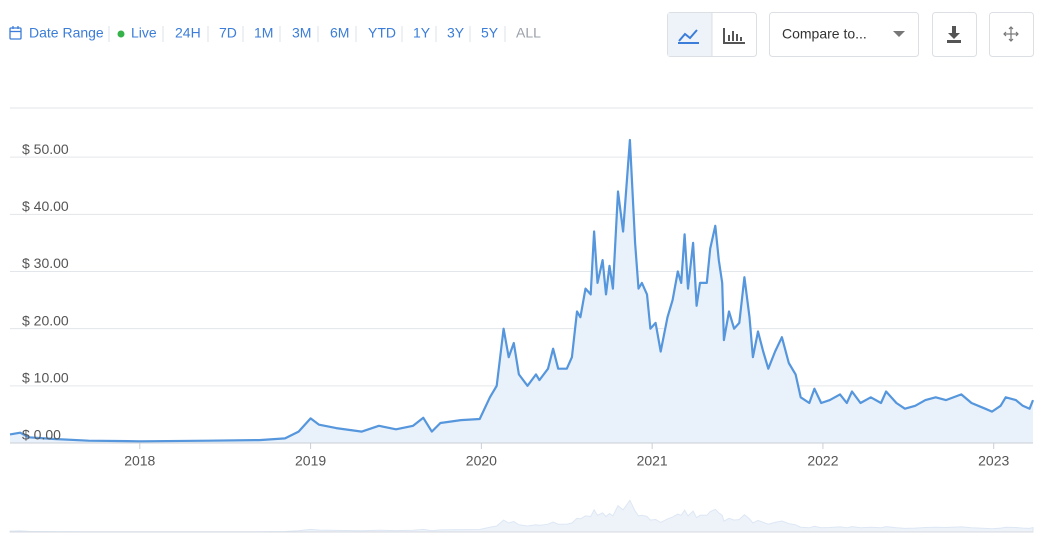 Image resolution: width=1047 pixels, height=547 pixels. I want to click on x-tick-label: 2022, so click(822, 461).